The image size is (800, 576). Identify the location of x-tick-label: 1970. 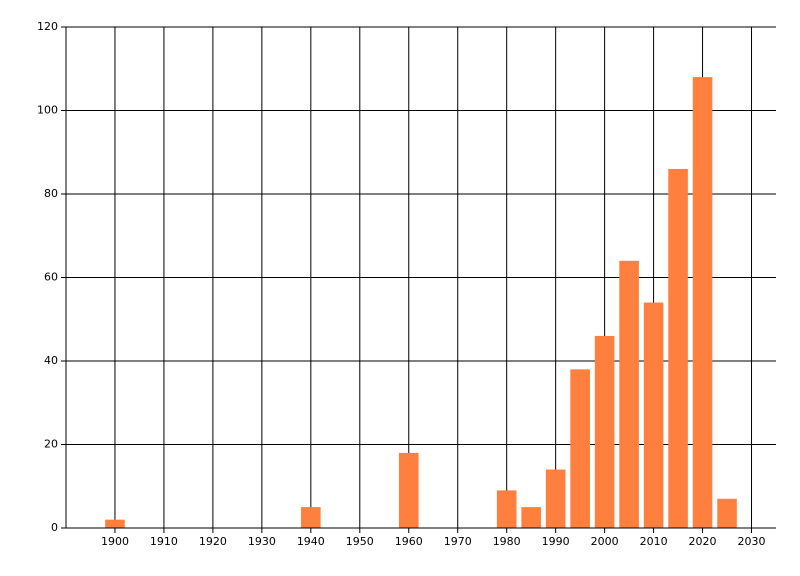
(458, 541).